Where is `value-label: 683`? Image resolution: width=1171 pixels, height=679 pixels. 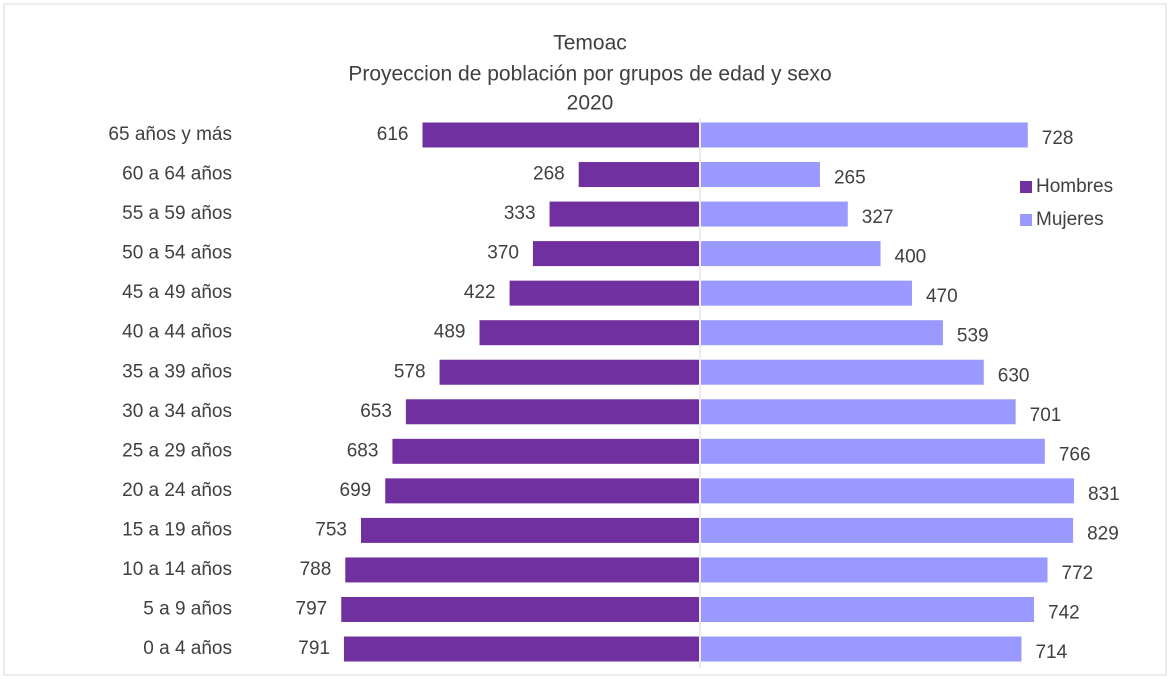 value-label: 683 is located at coordinates (363, 450).